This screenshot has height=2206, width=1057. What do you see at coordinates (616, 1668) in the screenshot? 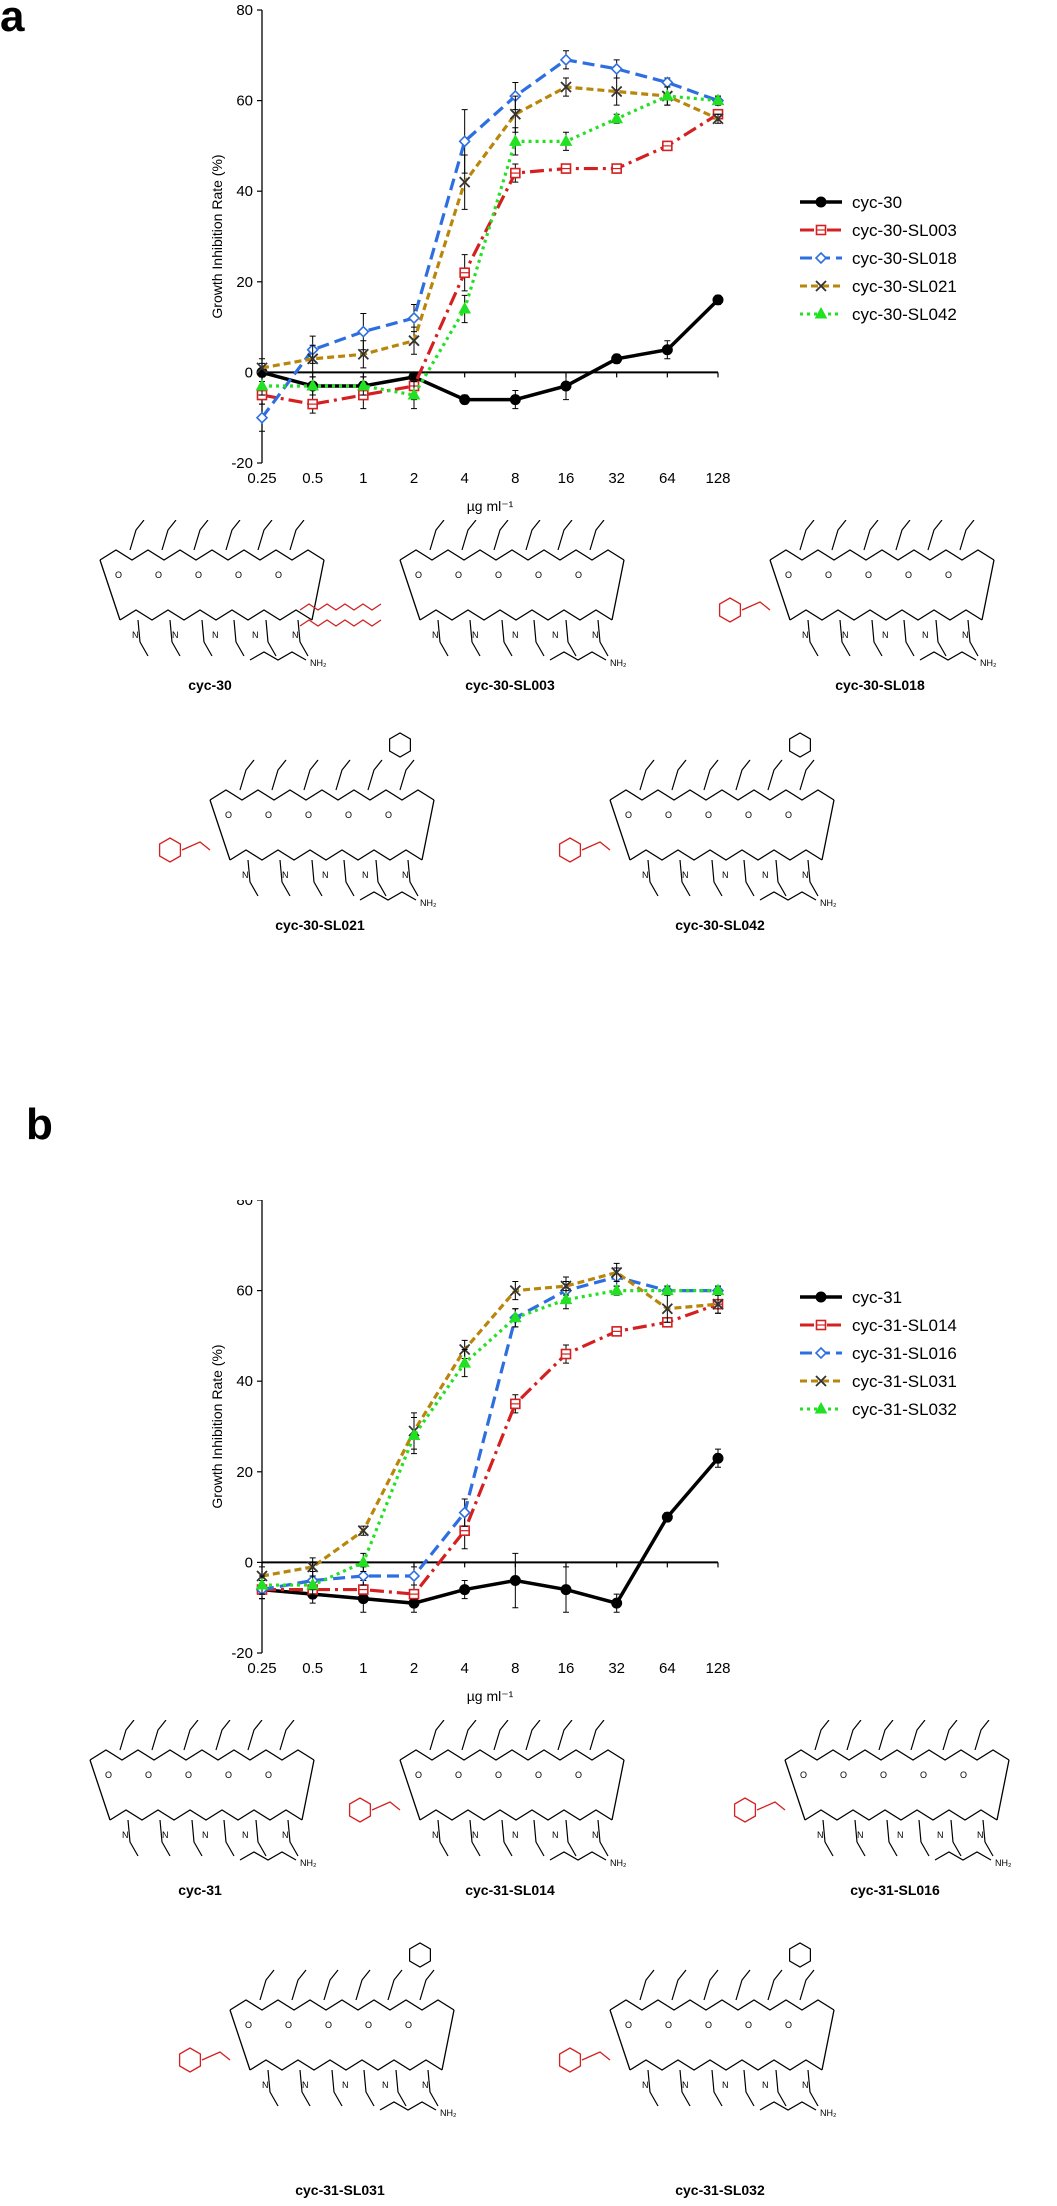
I see `x-tick-label: 32` at bounding box center [616, 1668].